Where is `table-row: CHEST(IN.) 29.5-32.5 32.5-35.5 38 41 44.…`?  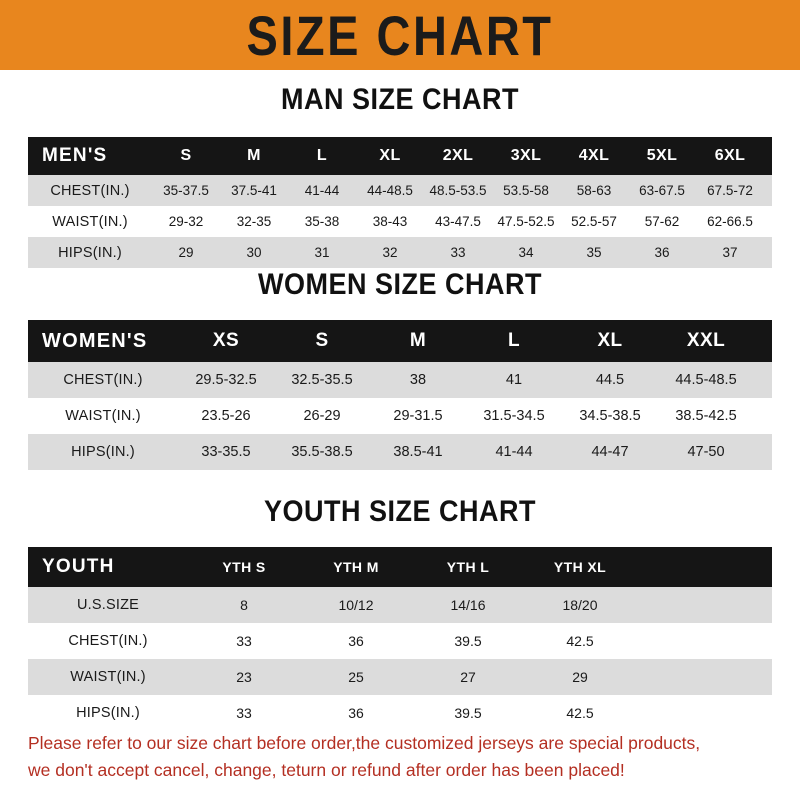 table-row: CHEST(IN.) 29.5-32.5 32.5-35.5 38 41 44.… is located at coordinates (400, 380).